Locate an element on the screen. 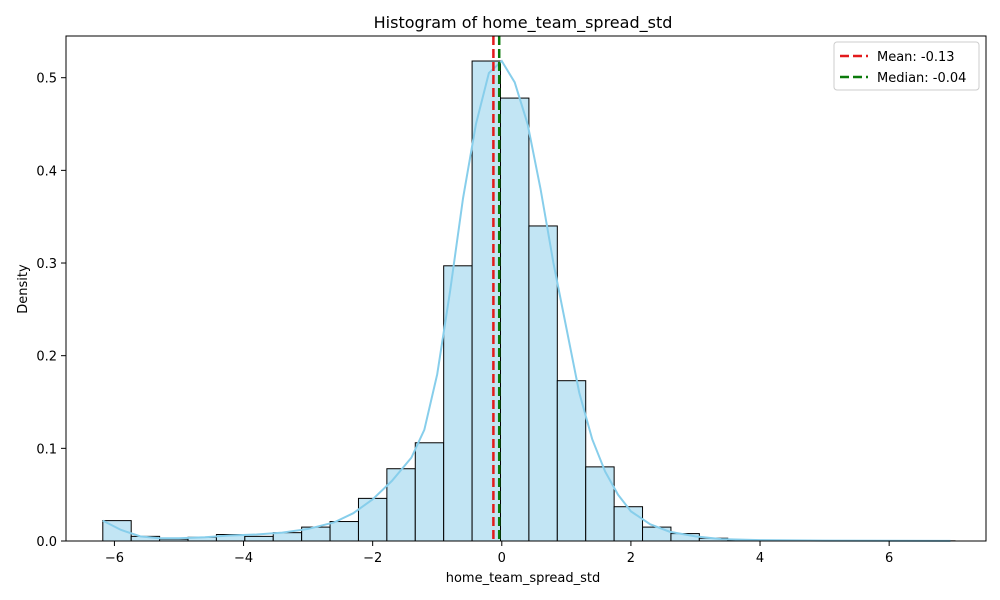 The image size is (1000, 600). chart-title: Histogram of home_team_spread_std is located at coordinates (523, 23).